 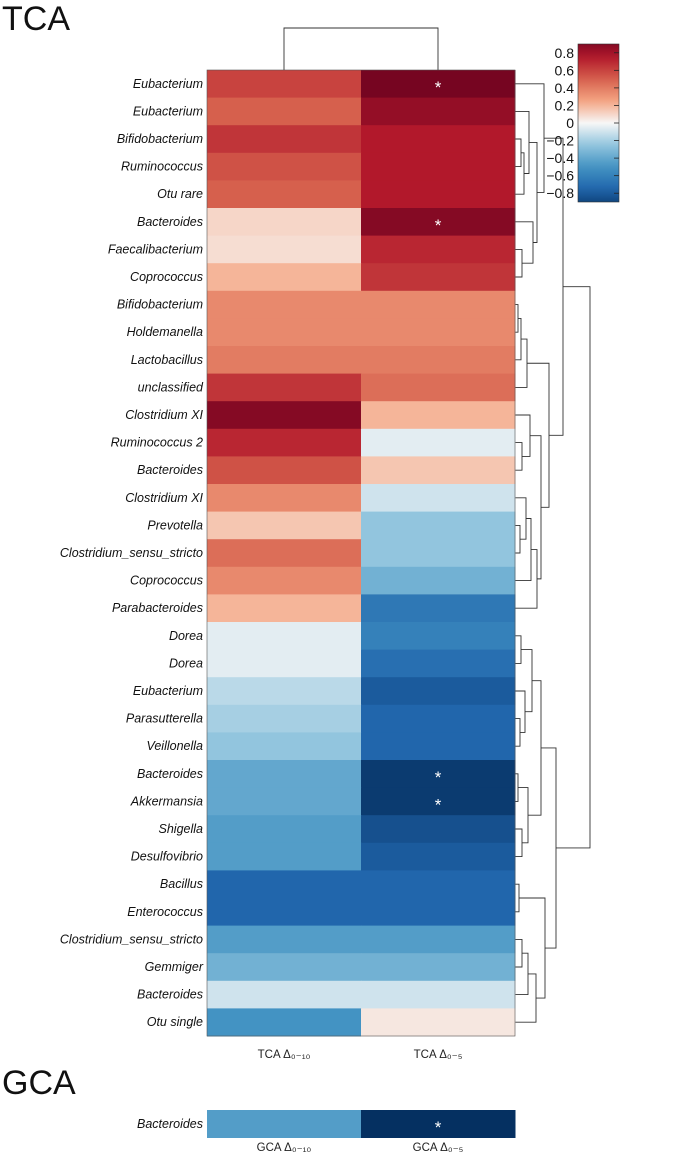 I want to click on row-label: Parasutterella, so click(x=164, y=719).